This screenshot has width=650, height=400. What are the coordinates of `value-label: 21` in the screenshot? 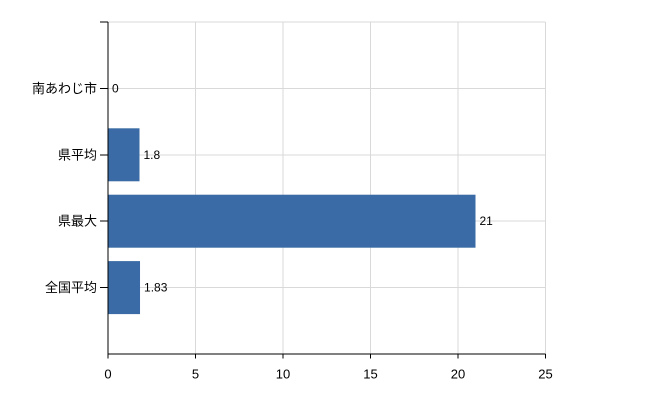 It's located at (487, 221).